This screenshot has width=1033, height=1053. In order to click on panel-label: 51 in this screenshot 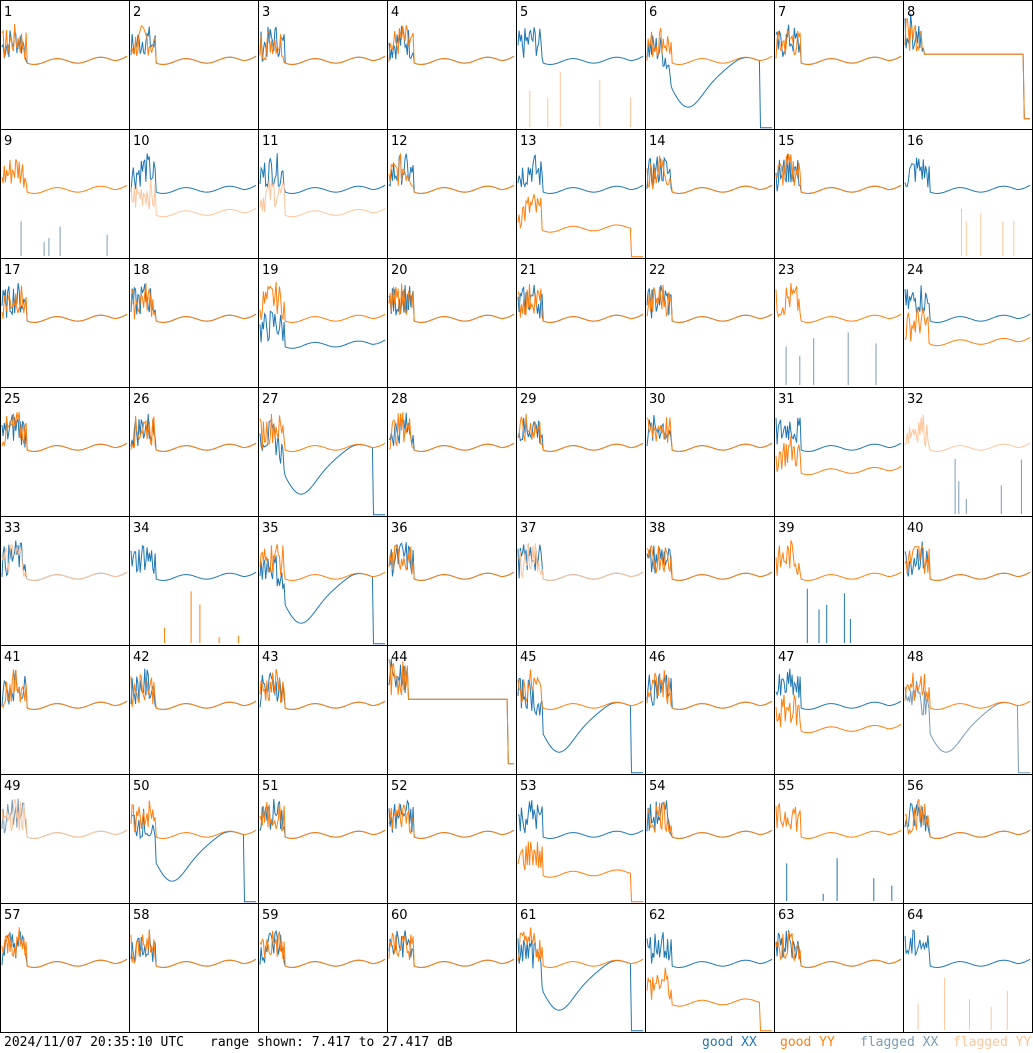, I will do `click(270, 786)`.